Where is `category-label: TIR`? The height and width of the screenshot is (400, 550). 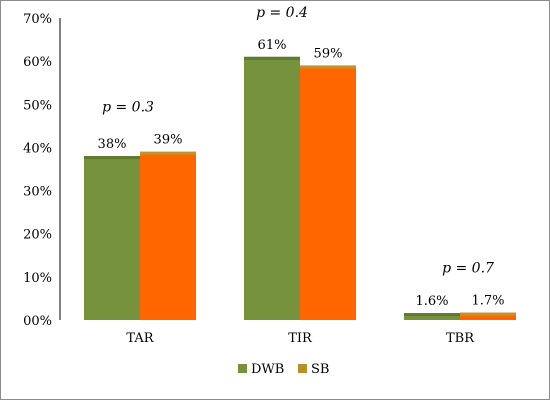
category-label: TIR is located at coordinates (300, 338).